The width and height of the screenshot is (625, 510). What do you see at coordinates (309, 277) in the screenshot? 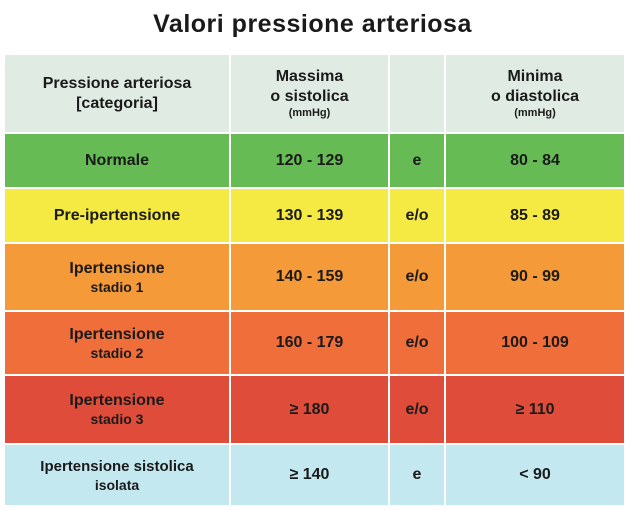
I see `systolic-cell: 140 - 159` at bounding box center [309, 277].